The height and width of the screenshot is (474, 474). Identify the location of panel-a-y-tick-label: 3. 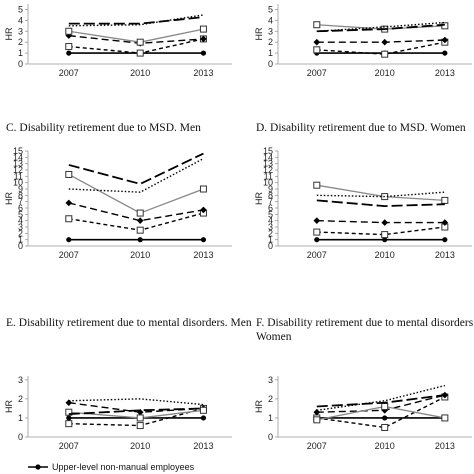
(20, 31).